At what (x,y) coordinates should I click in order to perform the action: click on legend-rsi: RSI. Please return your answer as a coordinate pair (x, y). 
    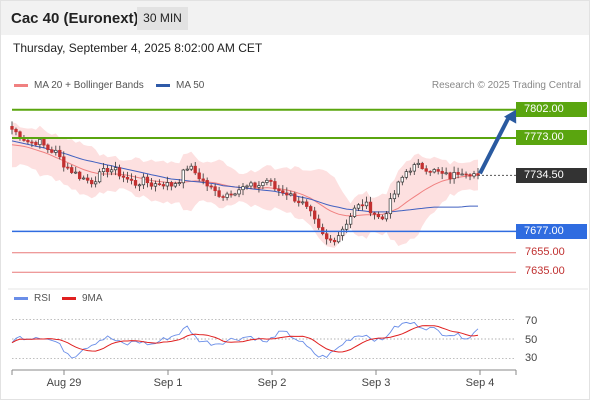
    Looking at the image, I should click on (32, 298).